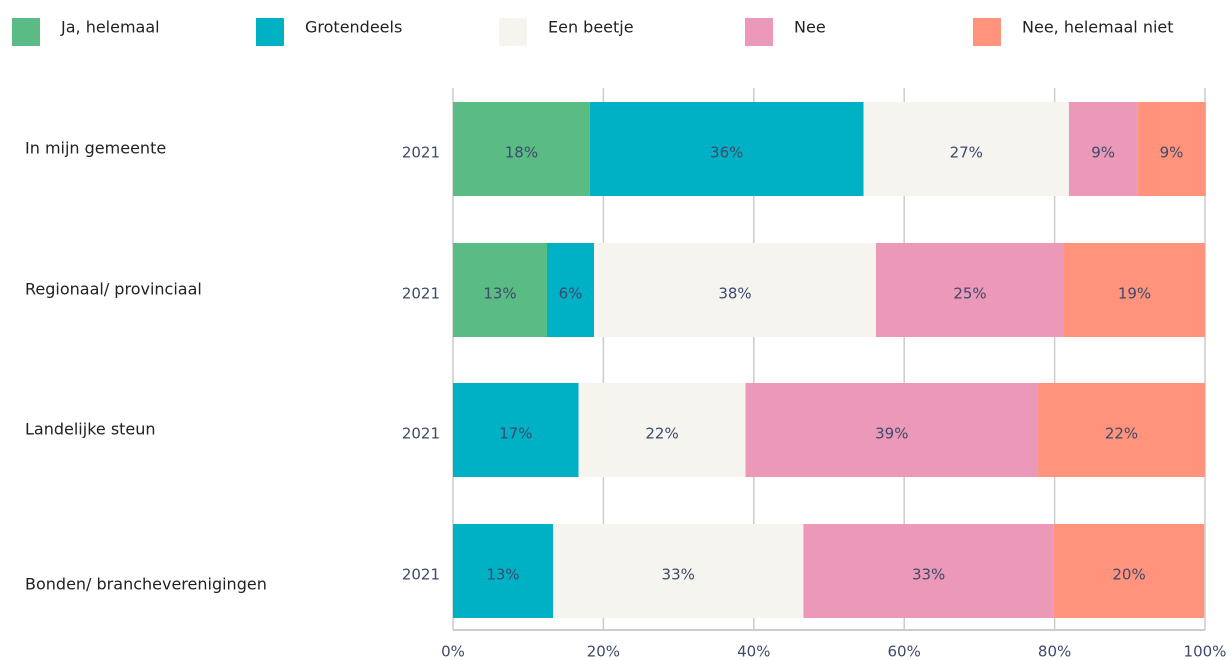 The image size is (1231, 660). Describe the element at coordinates (1098, 27) in the screenshot. I see `legend-label: Nee, helemaal niet` at that location.